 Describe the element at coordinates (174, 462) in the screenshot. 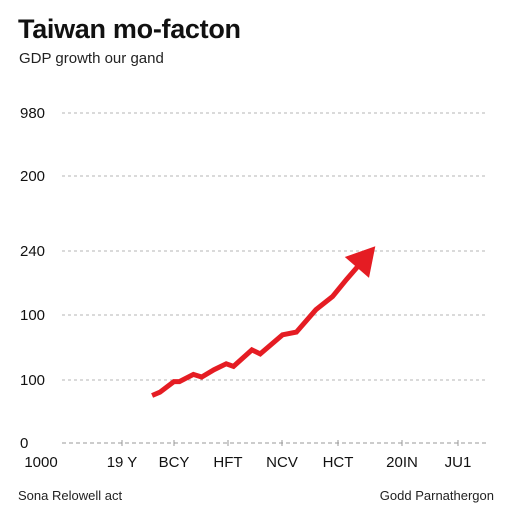

I see `x-tick-label: BCY` at that location.